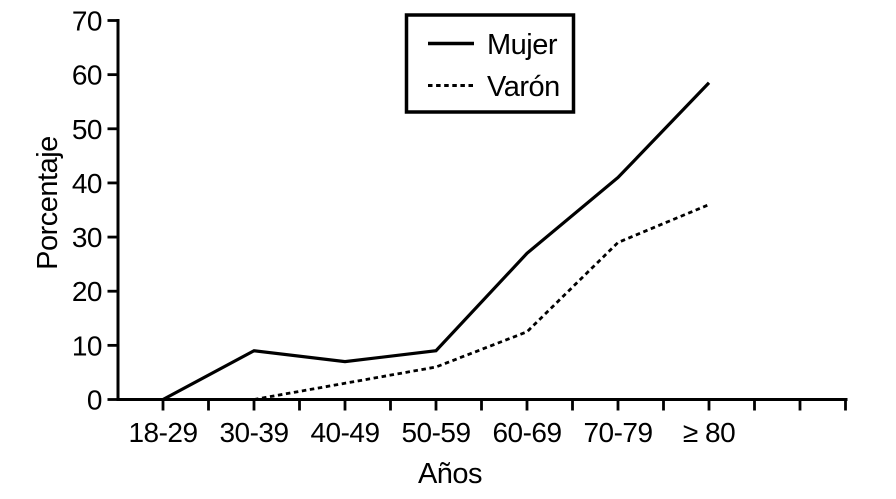  Describe the element at coordinates (87, 75) in the screenshot. I see `y-tick-label: 60` at that location.